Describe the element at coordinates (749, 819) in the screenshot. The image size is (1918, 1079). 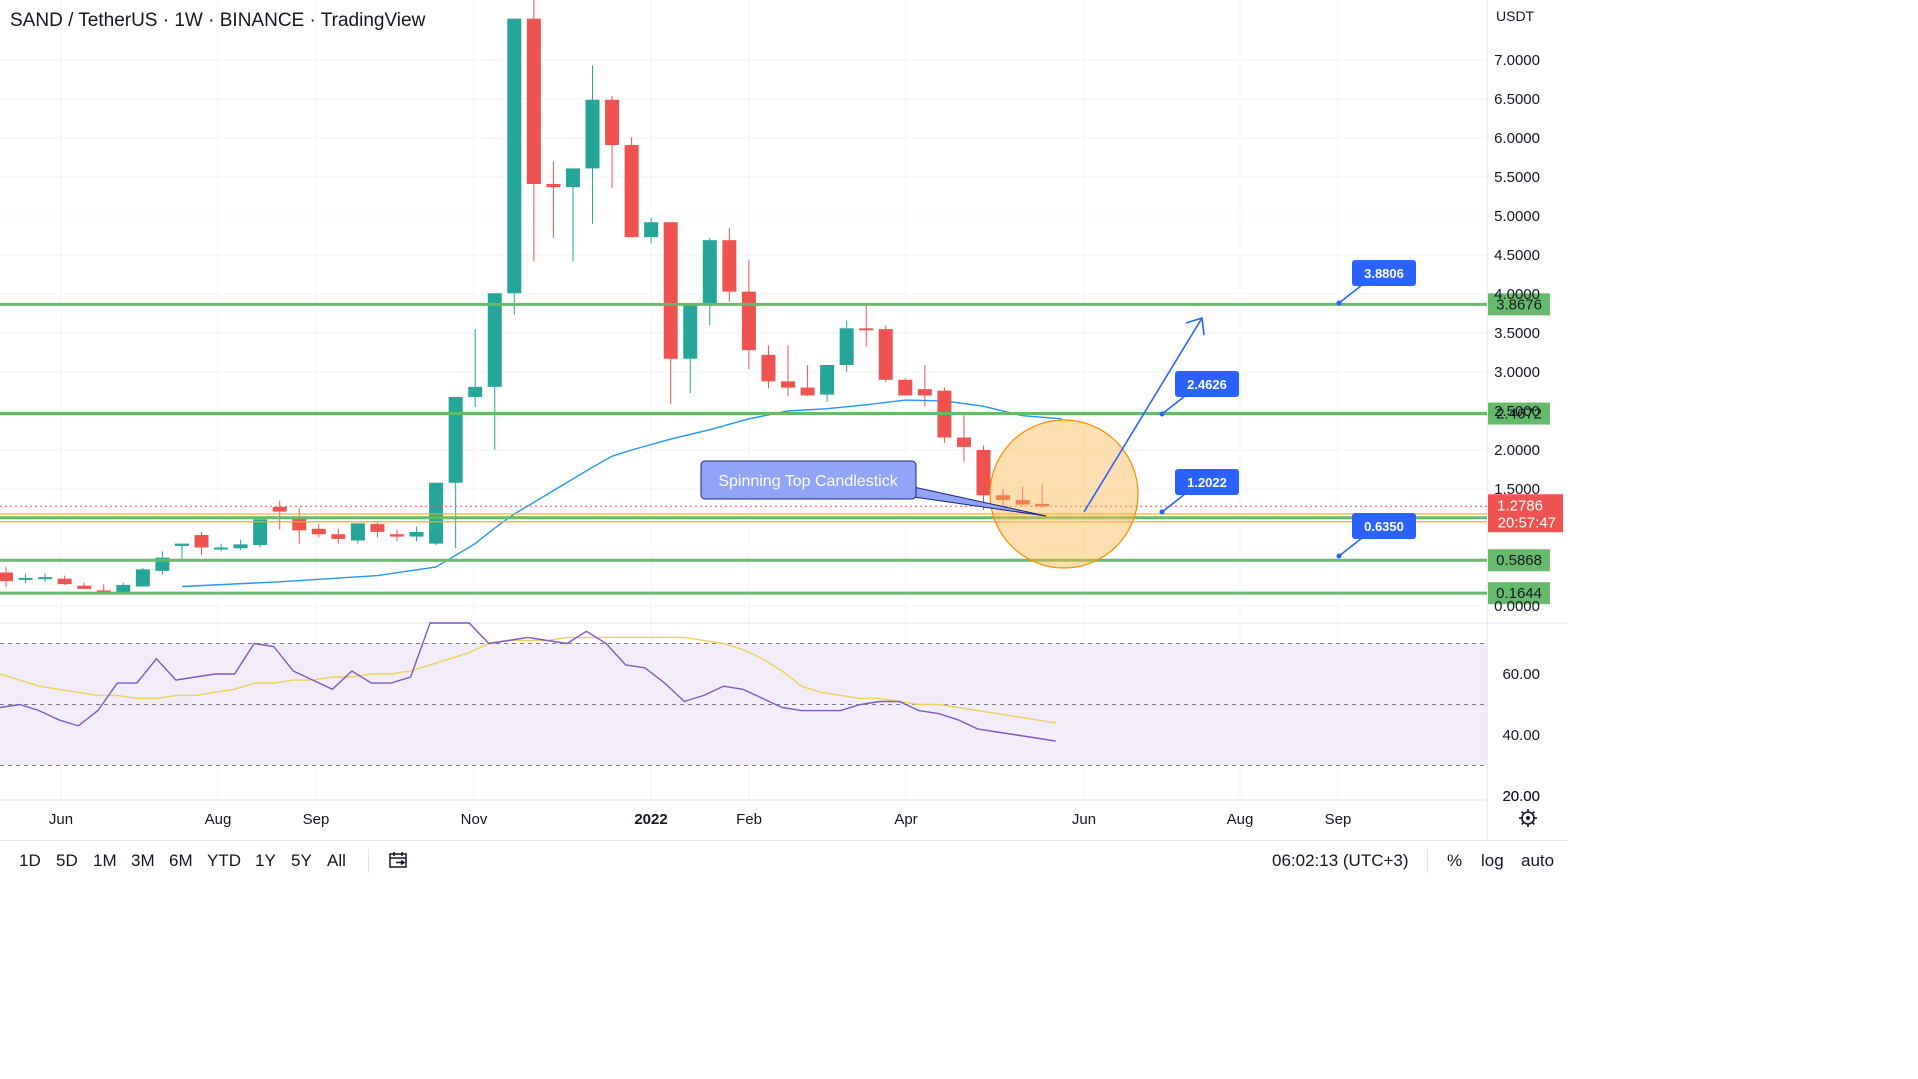
I see `time-tick-label: Feb` at that location.